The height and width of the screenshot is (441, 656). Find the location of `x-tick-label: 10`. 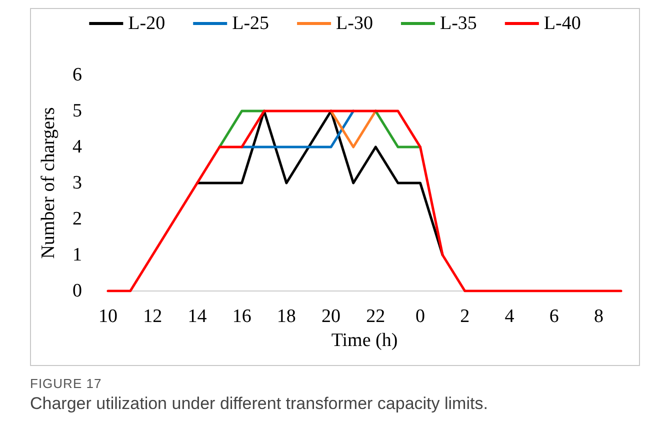

x-tick-label: 10 is located at coordinates (108, 316).